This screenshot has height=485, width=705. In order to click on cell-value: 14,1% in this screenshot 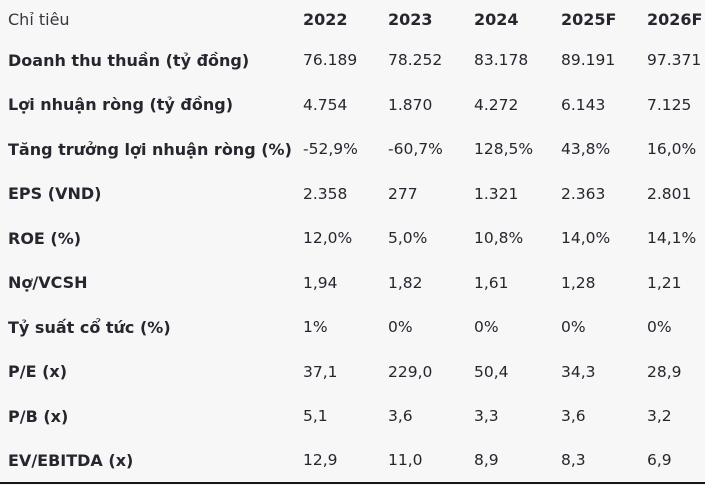, I will do `click(672, 238)`.